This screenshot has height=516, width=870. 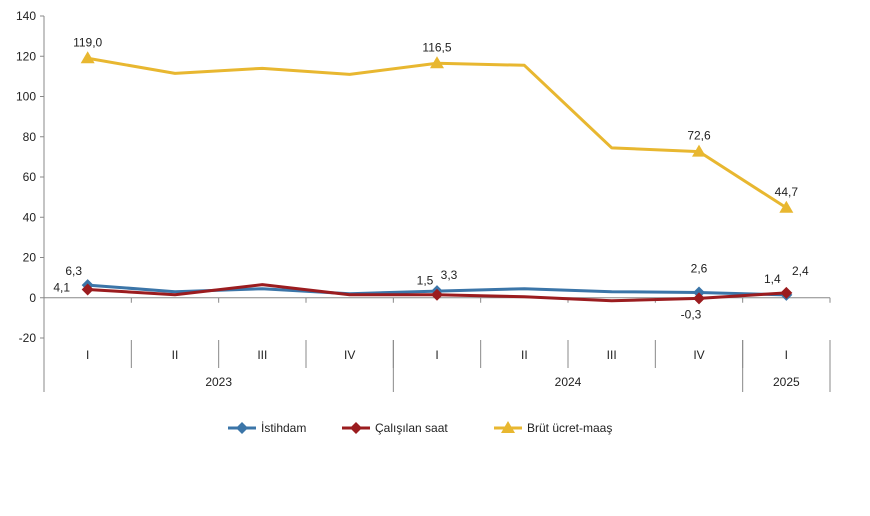 What do you see at coordinates (436, 47) in the screenshot?
I see `data-label: 116,5` at bounding box center [436, 47].